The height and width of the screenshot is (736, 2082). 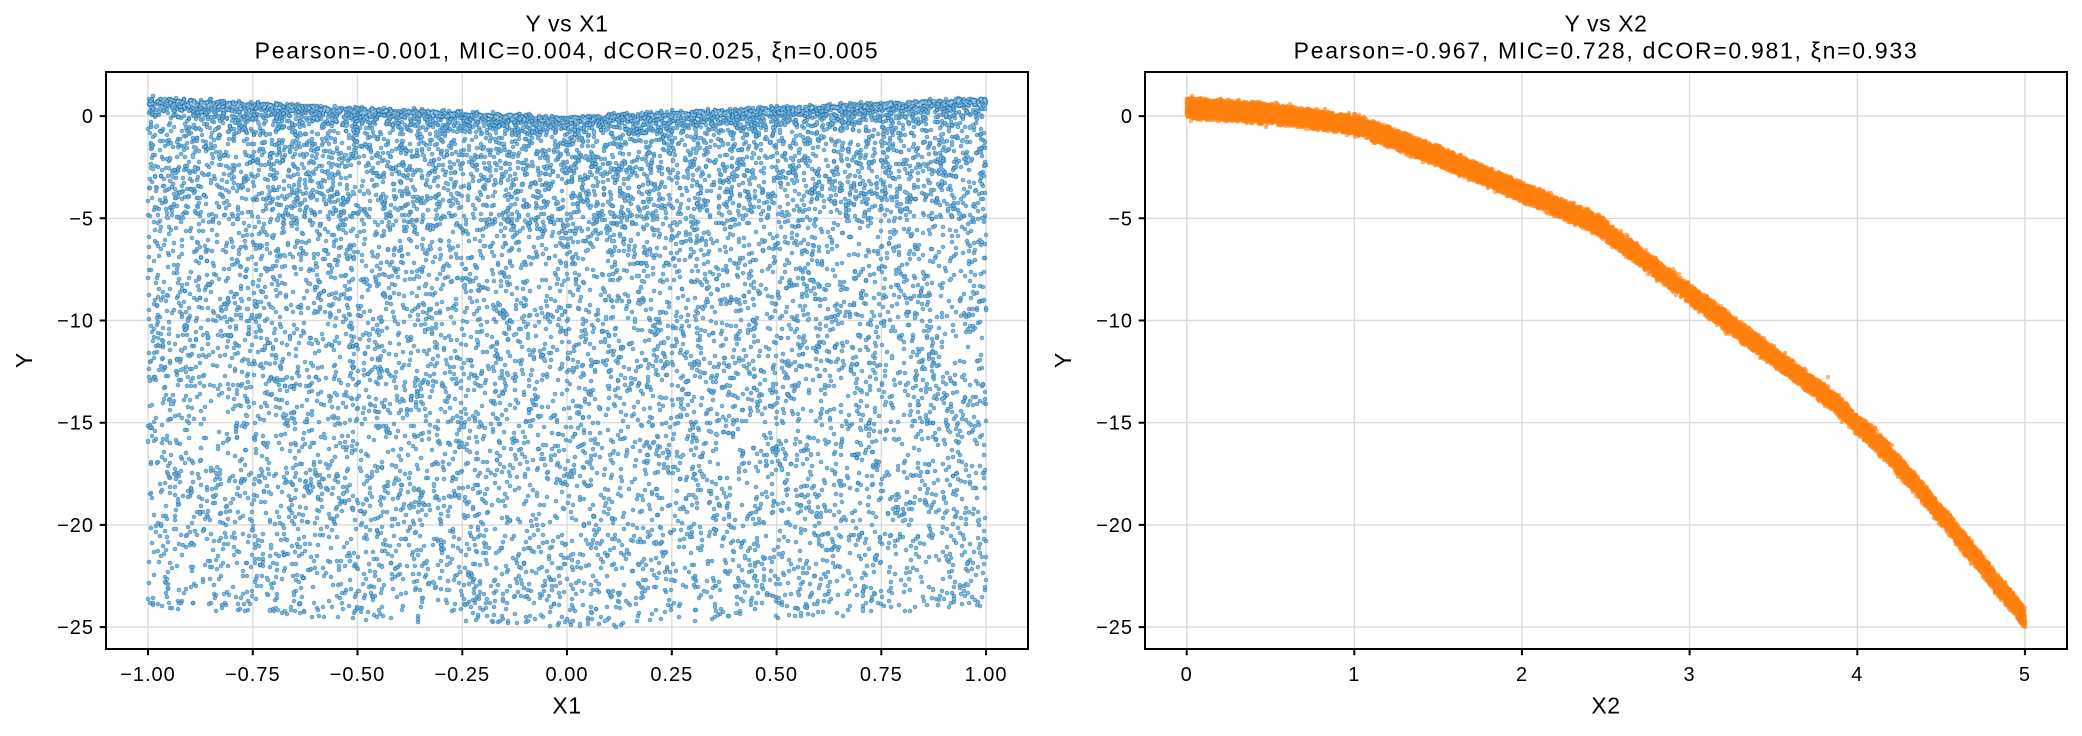 I want to click on svg-text: X2, so click(x=1605, y=706).